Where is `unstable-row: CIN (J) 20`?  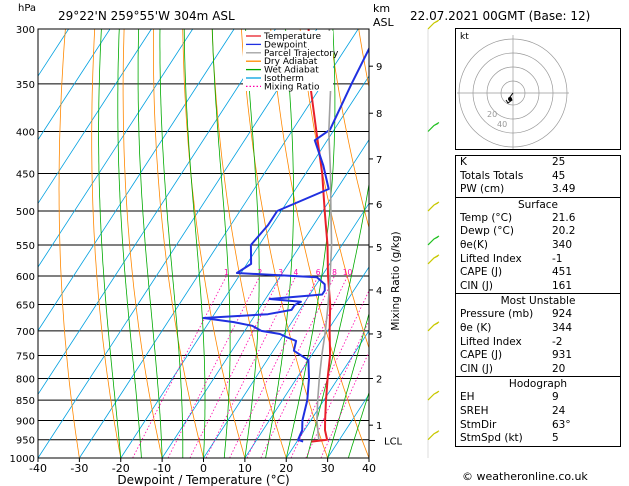 unstable-row: CIN (J) 20 is located at coordinates (538, 370).